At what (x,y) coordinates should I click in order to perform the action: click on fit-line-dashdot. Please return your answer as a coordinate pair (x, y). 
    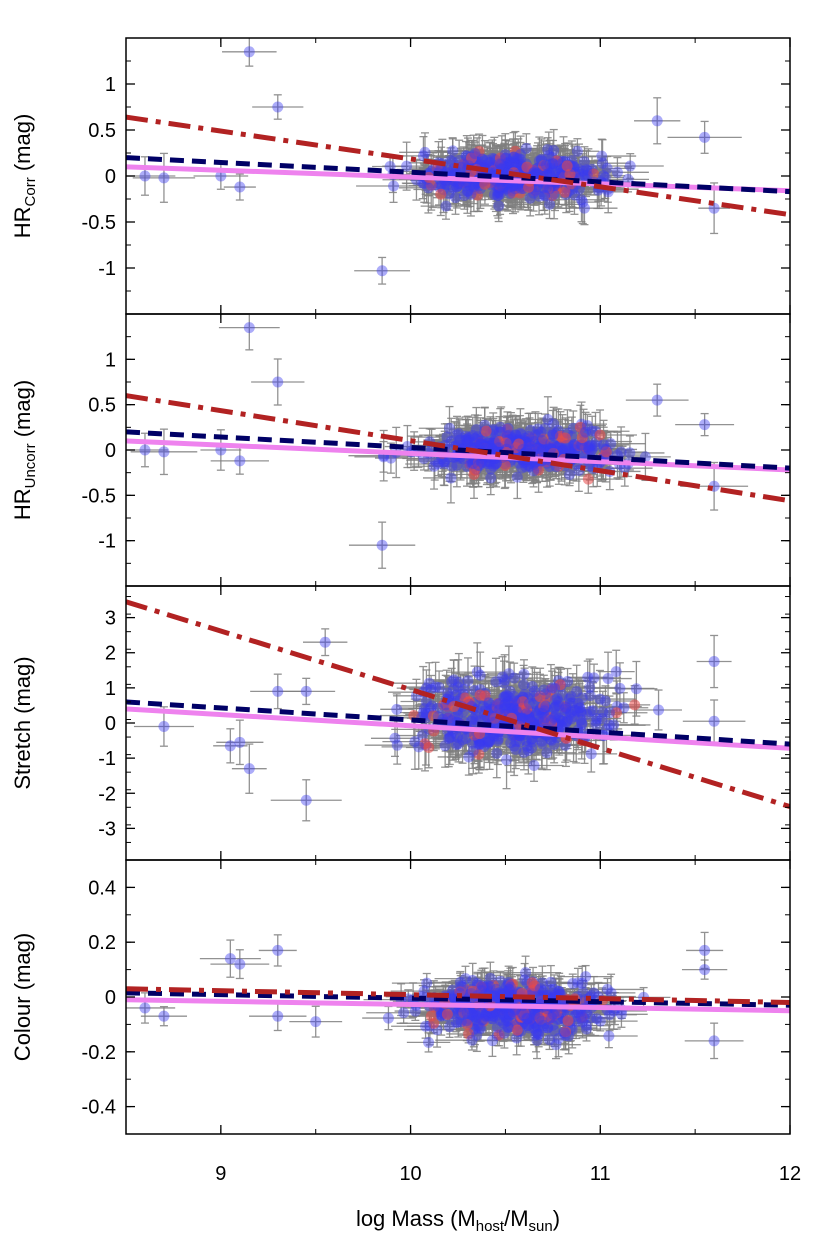
    Looking at the image, I should click on (458, 166).